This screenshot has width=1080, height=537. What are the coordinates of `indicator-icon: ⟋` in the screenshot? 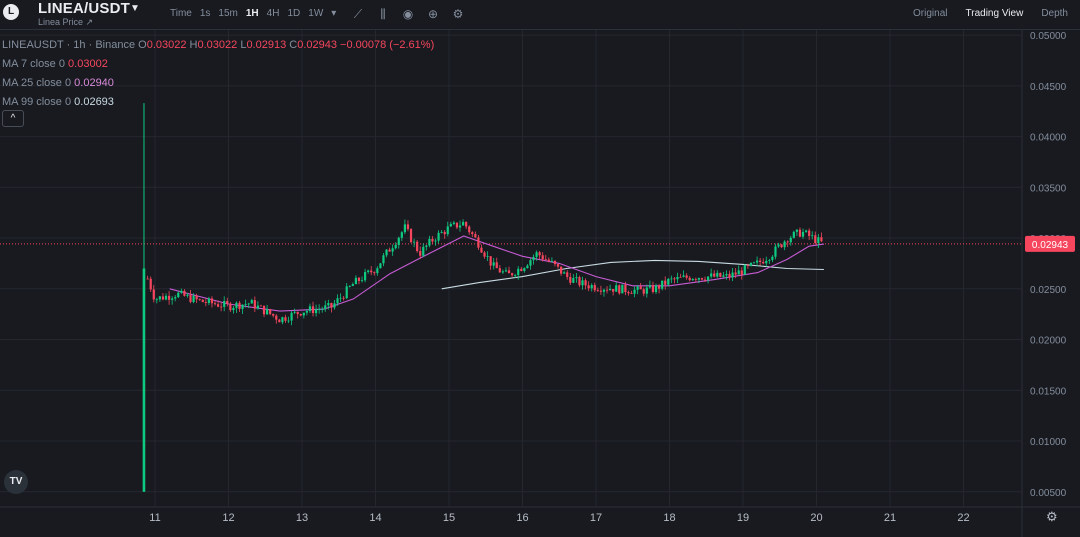 It's located at (358, 14).